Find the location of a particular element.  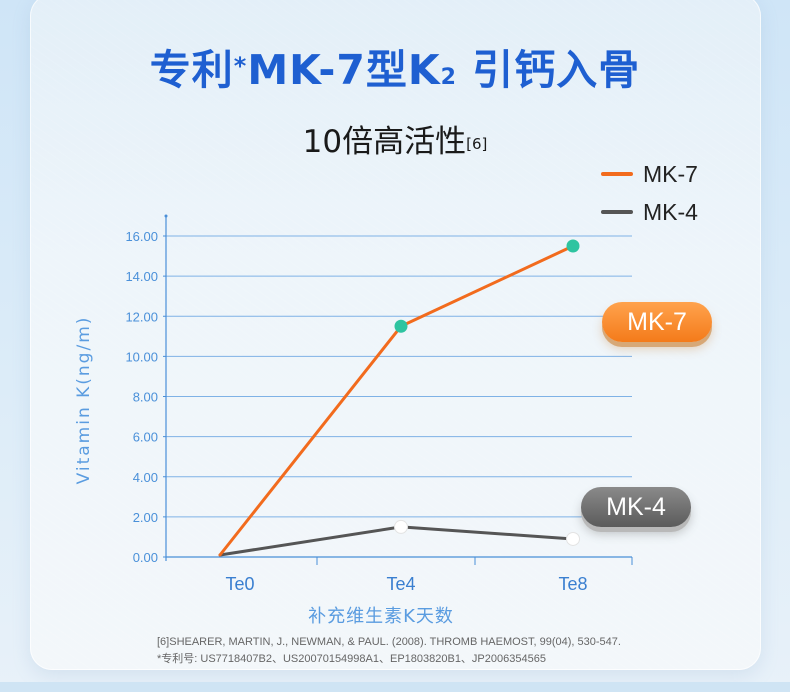

series-markers is located at coordinates (487, 392).